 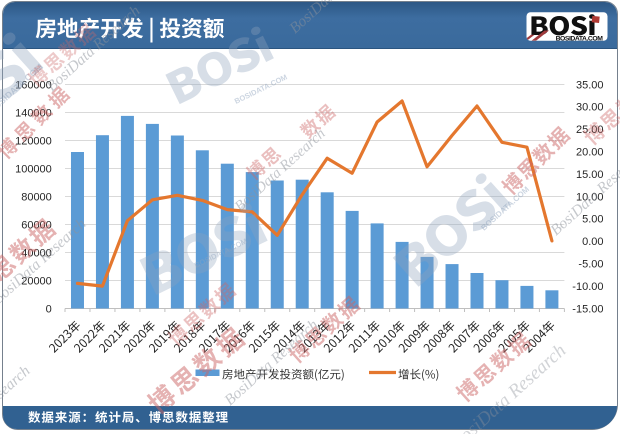 I want to click on svg-text: -5.00, so click(x=590, y=265).